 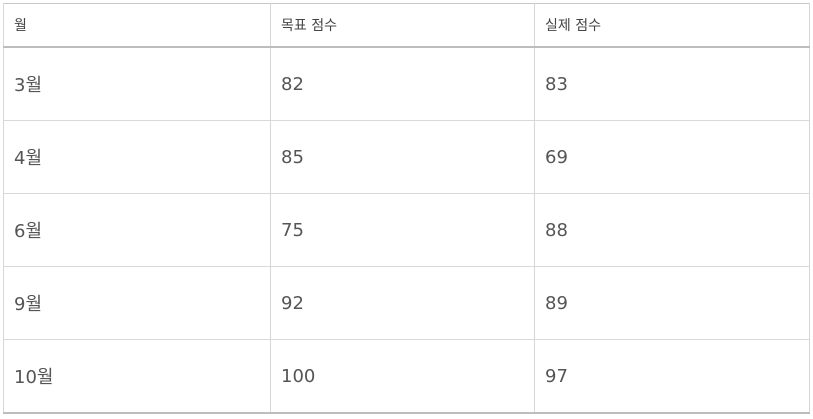 I want to click on cell-target-score: 82, so click(x=402, y=84).